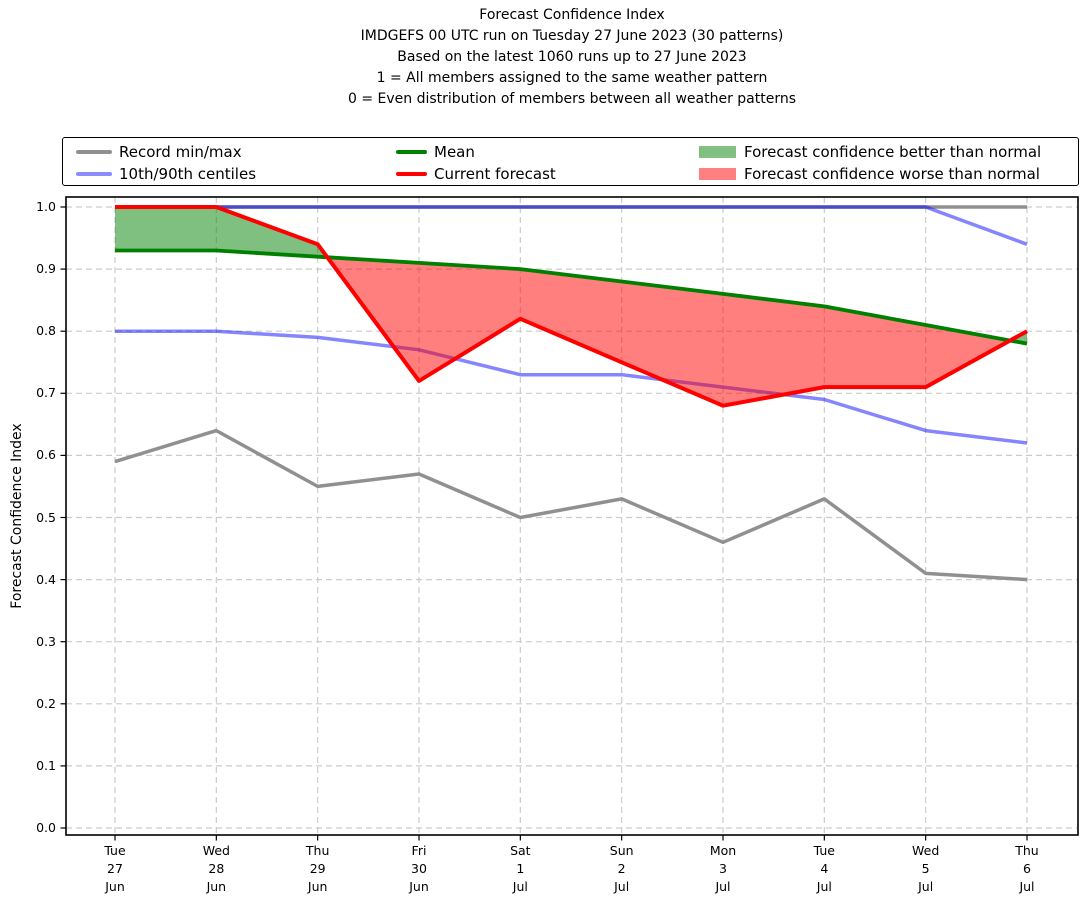  I want to click on x-tick-label: Tue 27 Jun, so click(115, 869).